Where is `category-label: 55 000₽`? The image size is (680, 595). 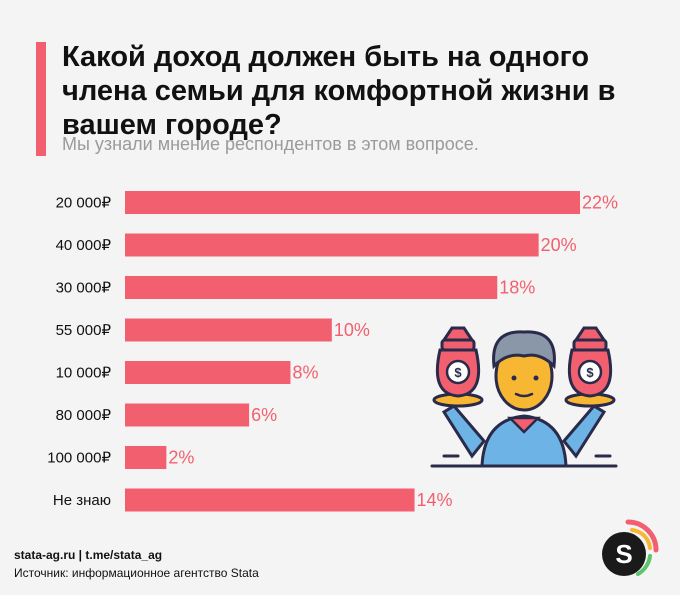 category-label: 55 000₽ is located at coordinates (84, 330).